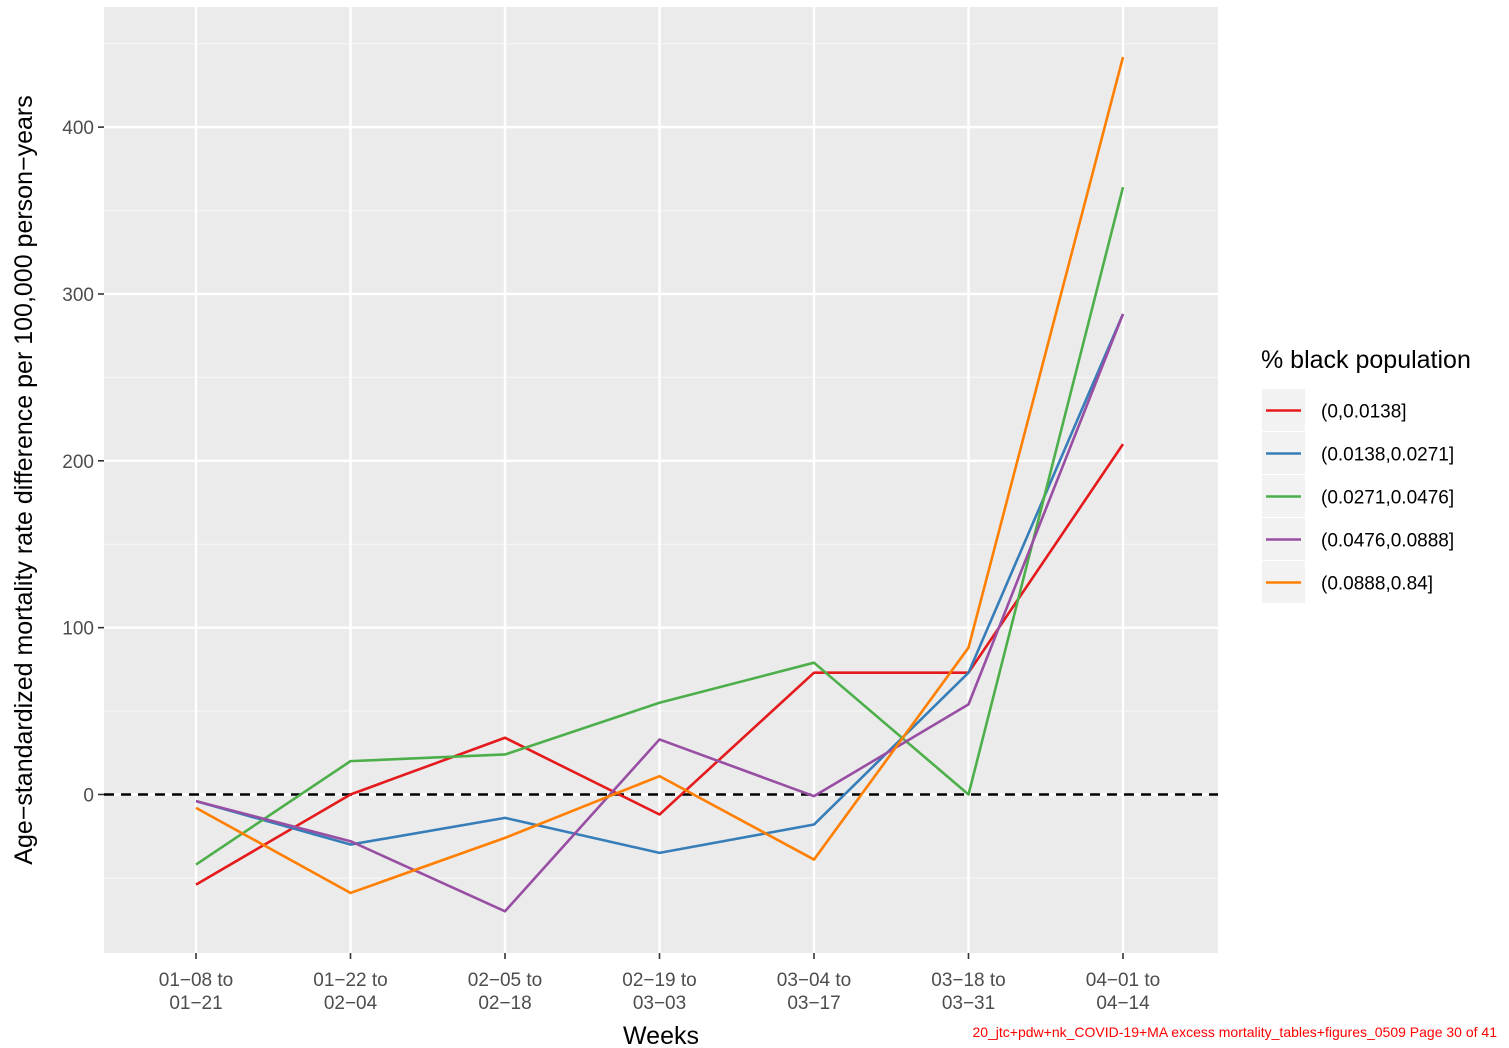  Describe the element at coordinates (196, 992) in the screenshot. I see `x-tick-label: 01−08 to 01−21` at that location.